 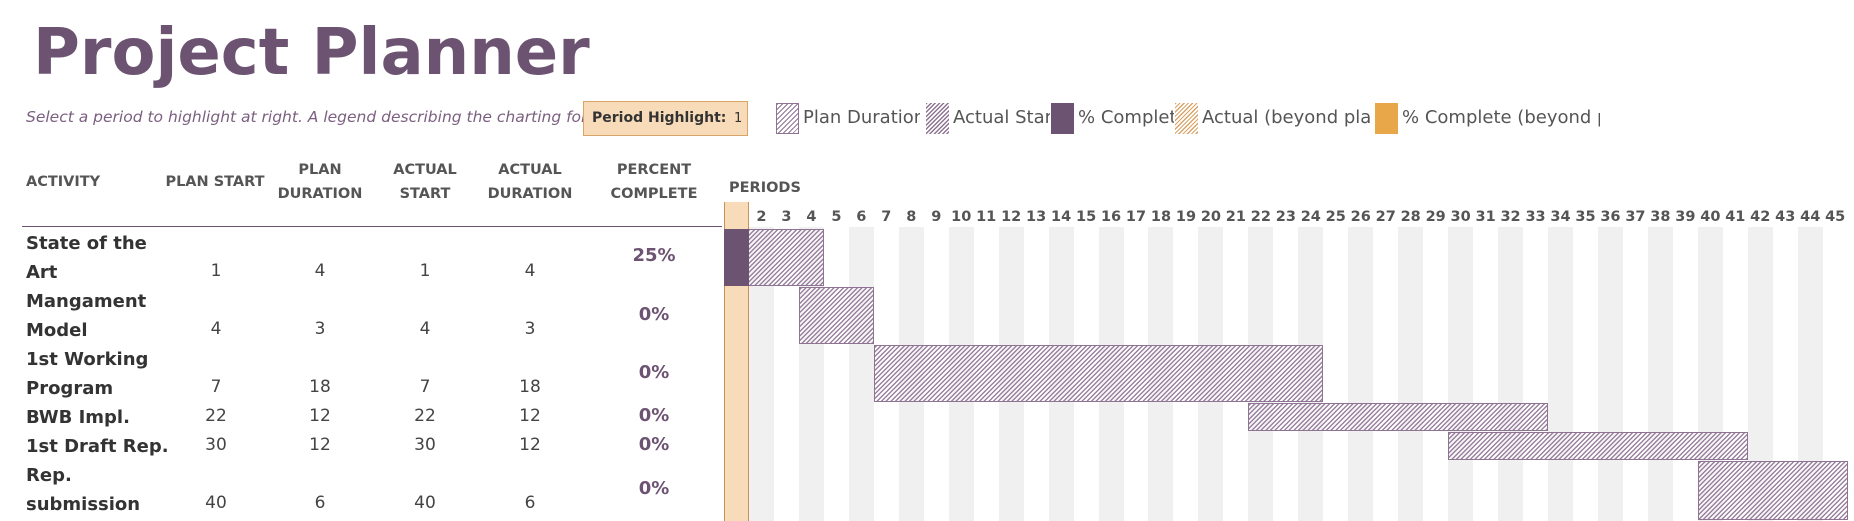 What do you see at coordinates (1126, 117) in the screenshot?
I see `legend-label: % Complete` at bounding box center [1126, 117].